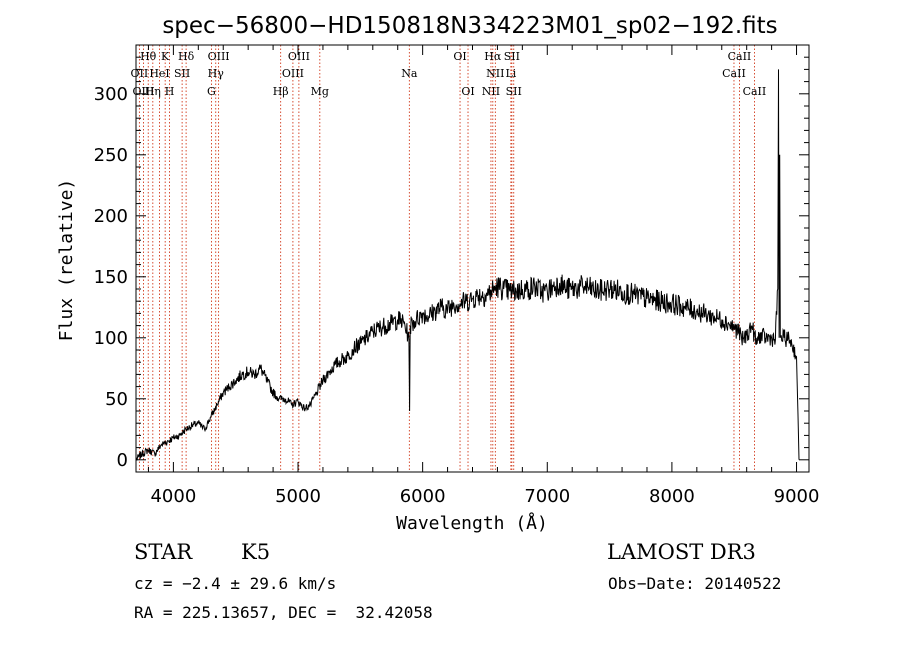 Image resolution: width=900 pixels, height=649 pixels. Describe the element at coordinates (219, 56) in the screenshot. I see `line-label-3: OIII` at that location.